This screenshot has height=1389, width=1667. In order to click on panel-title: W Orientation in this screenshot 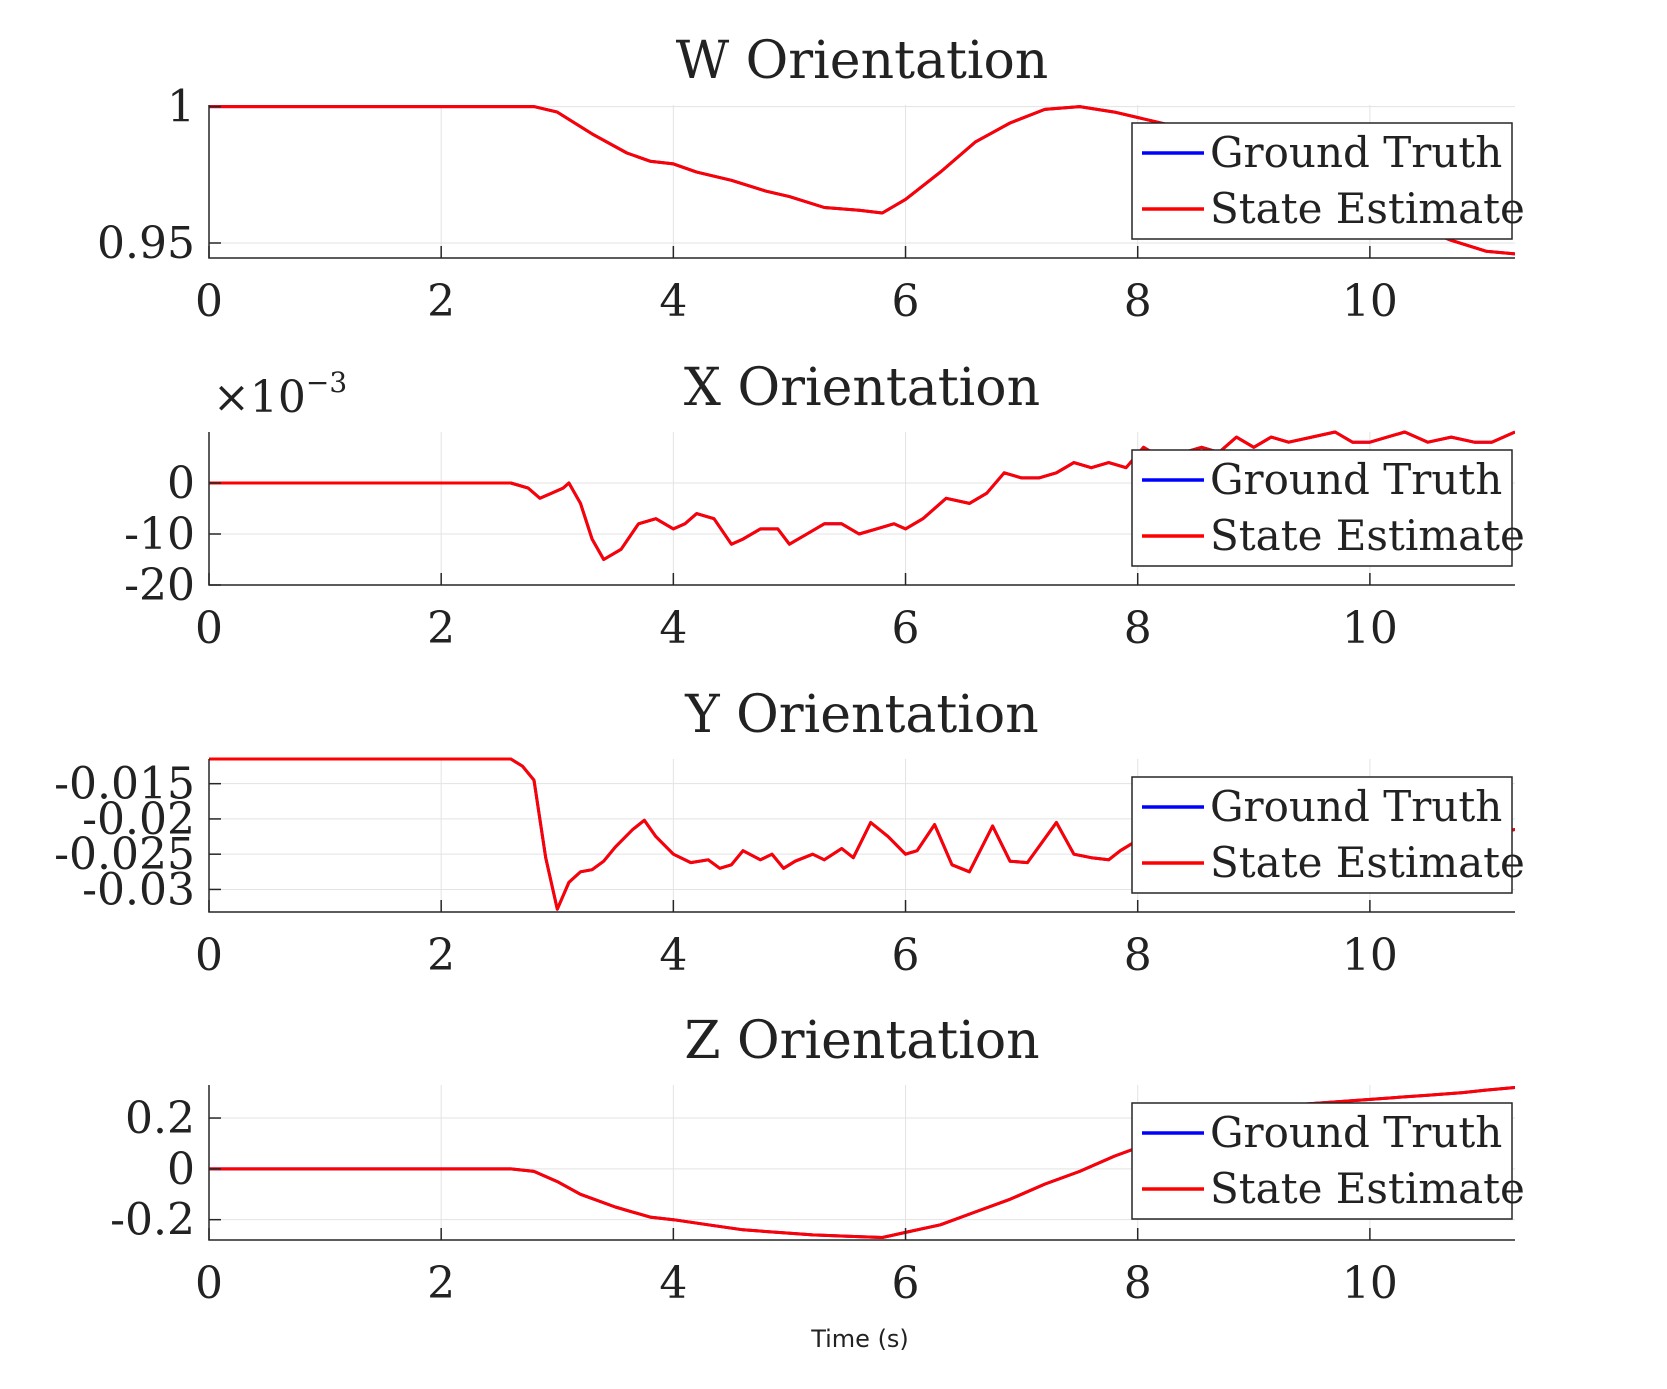, I will do `click(862, 61)`.